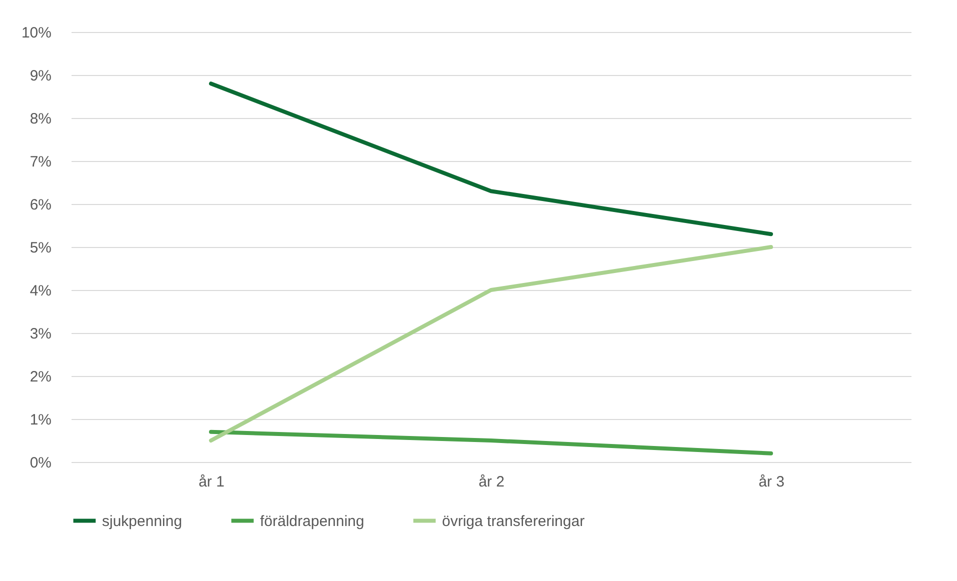 This screenshot has width=957, height=581. Describe the element at coordinates (41, 205) in the screenshot. I see `y-tick-label: 6%` at that location.